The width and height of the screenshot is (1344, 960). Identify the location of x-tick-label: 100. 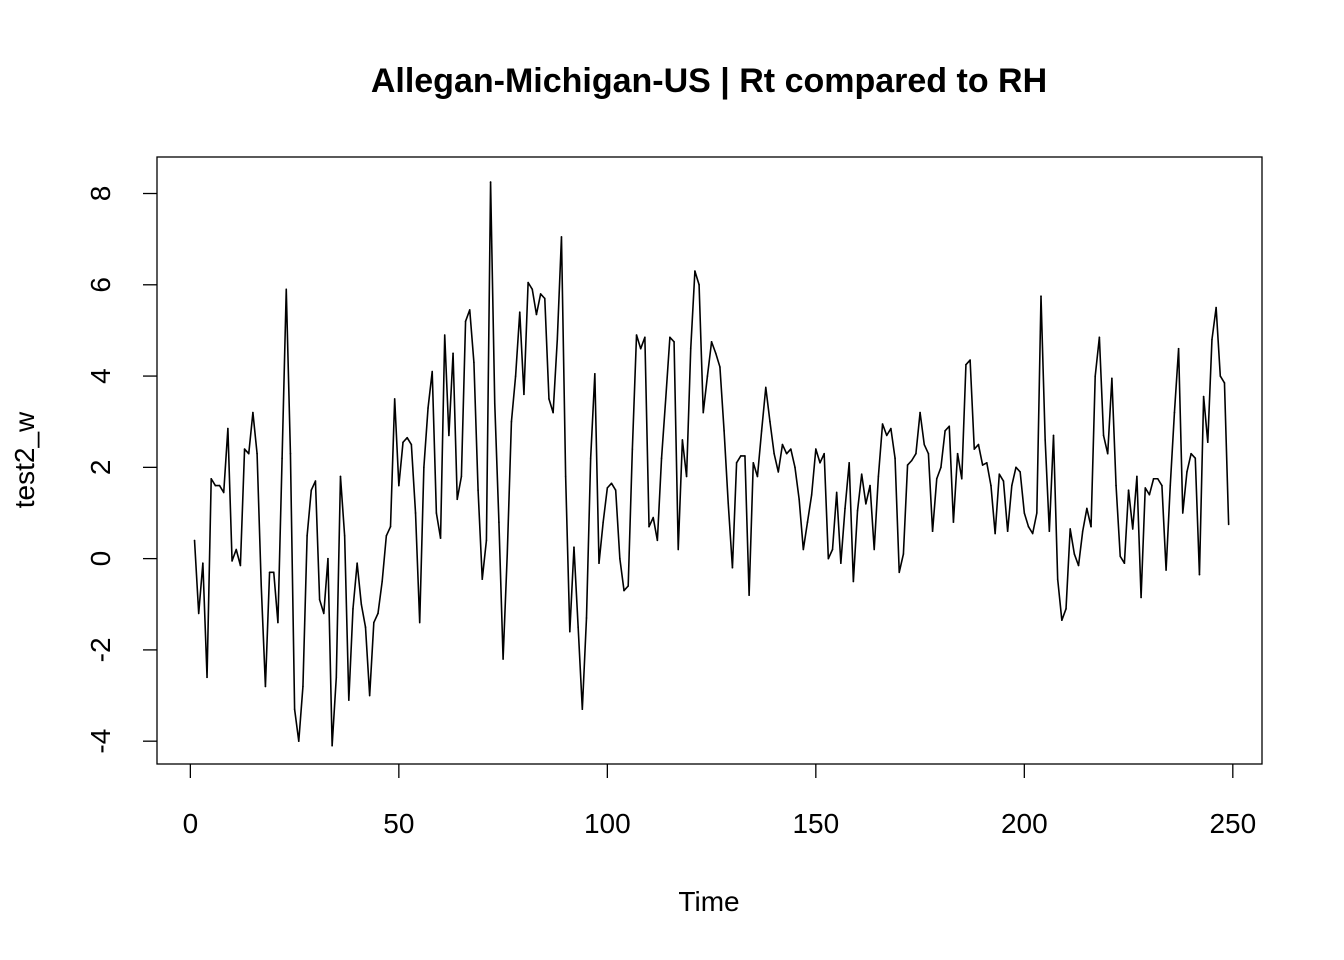
(607, 823).